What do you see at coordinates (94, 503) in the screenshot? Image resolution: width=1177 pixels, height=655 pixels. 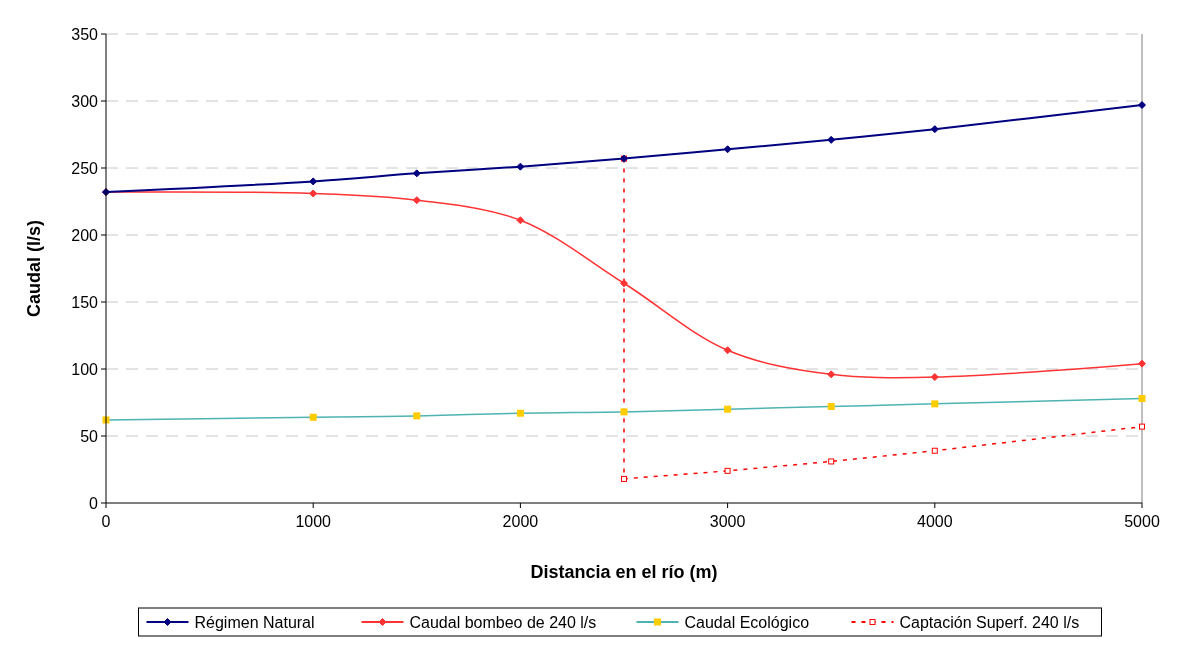 I see `y-tick-label: 0` at bounding box center [94, 503].